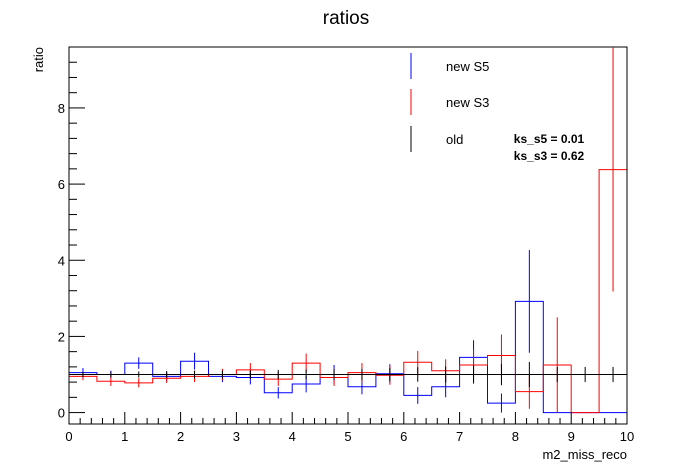  What do you see at coordinates (627, 436) in the screenshot?
I see `x-tick-label: 10` at bounding box center [627, 436].